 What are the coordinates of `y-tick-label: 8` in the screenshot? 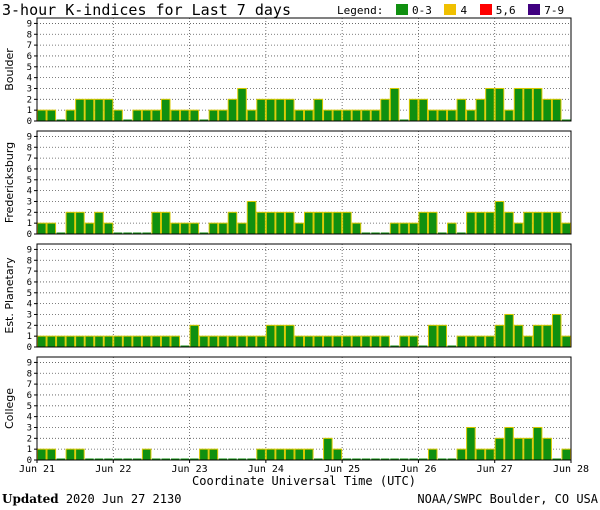 It's located at (29, 35).